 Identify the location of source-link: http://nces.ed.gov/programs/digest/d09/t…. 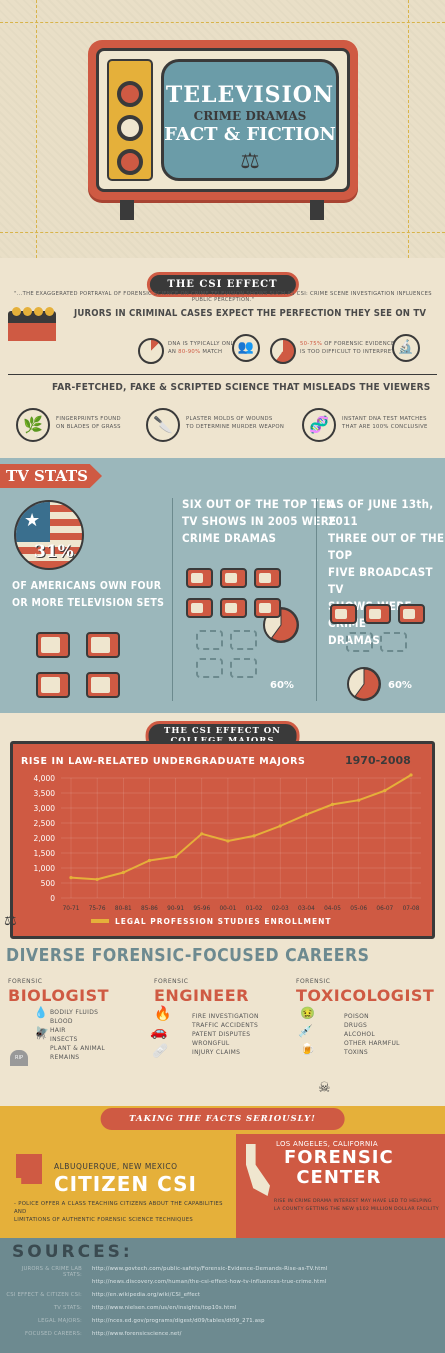
(178, 1321).